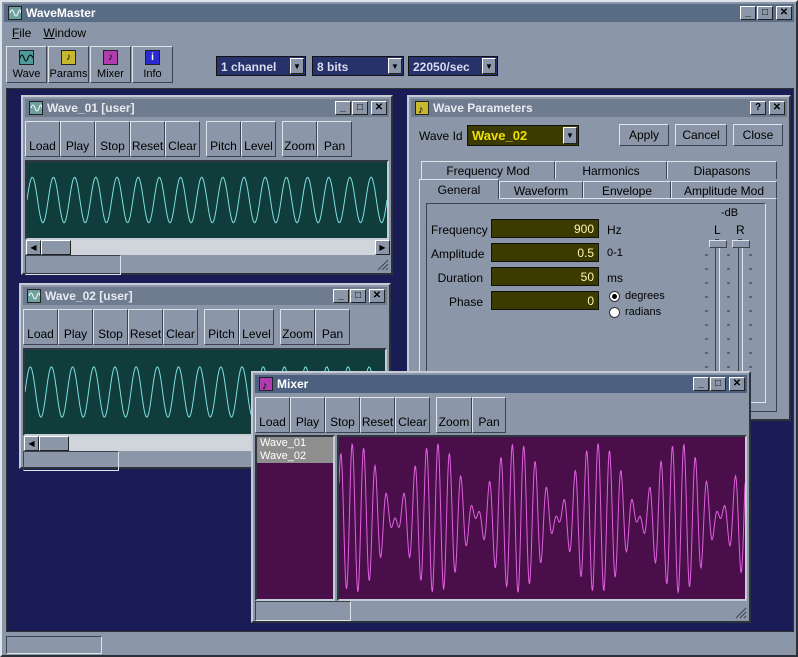 Image resolution: width=798 pixels, height=657 pixels. Describe the element at coordinates (599, 108) in the screenshot. I see `params-titlebar: ♪ Wave Parameters ? ✕` at that location.